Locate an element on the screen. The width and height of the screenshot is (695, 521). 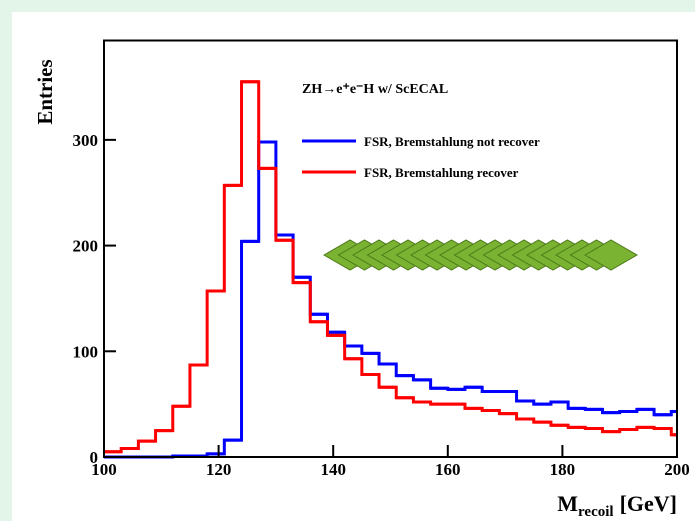
x-label-main: M is located at coordinates (567, 503).